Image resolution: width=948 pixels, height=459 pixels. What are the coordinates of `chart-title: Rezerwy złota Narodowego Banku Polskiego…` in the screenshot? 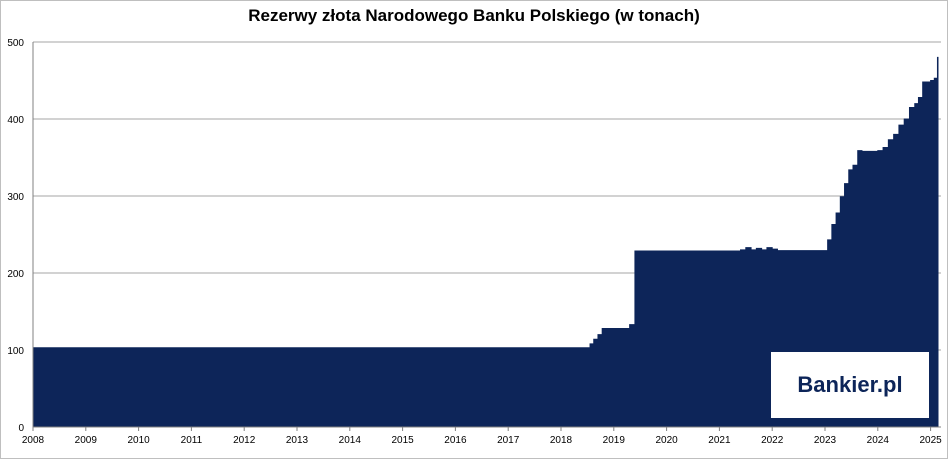 It's located at (474, 15).